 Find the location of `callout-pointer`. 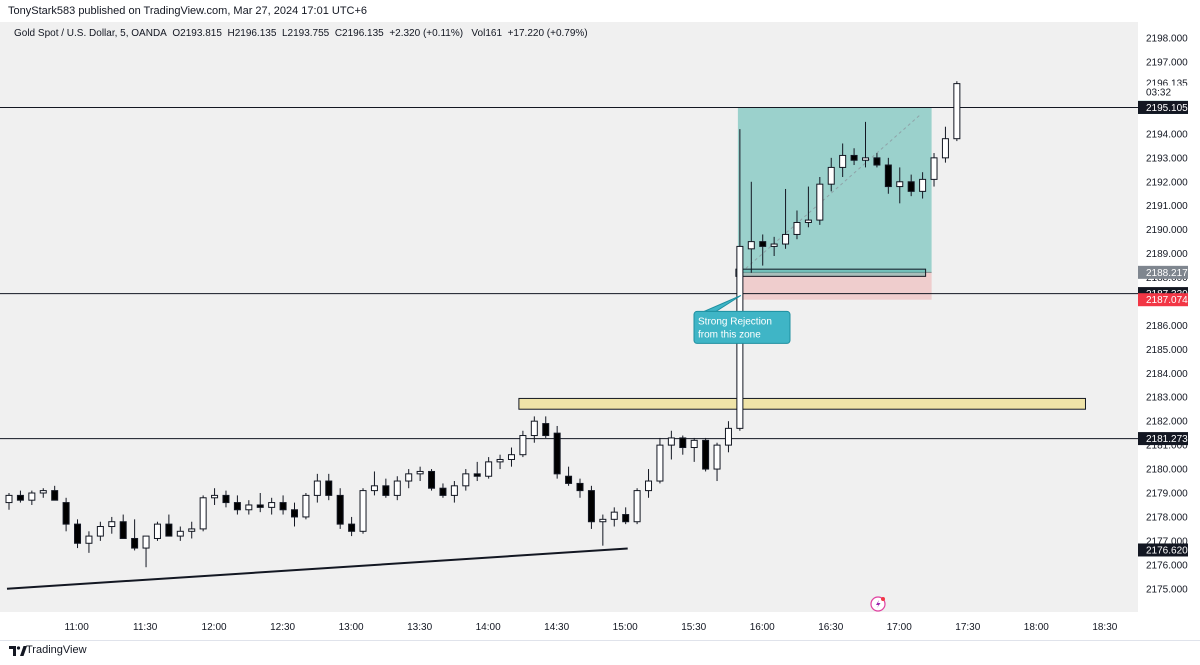

callout-pointer is located at coordinates (722, 303).